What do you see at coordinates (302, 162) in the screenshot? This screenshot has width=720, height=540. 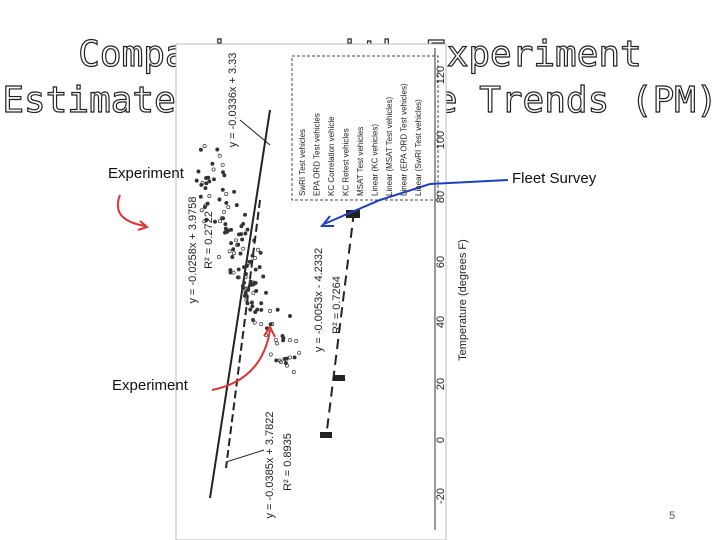 I see `legend-entry: SwRI Test vehicles` at bounding box center [302, 162].